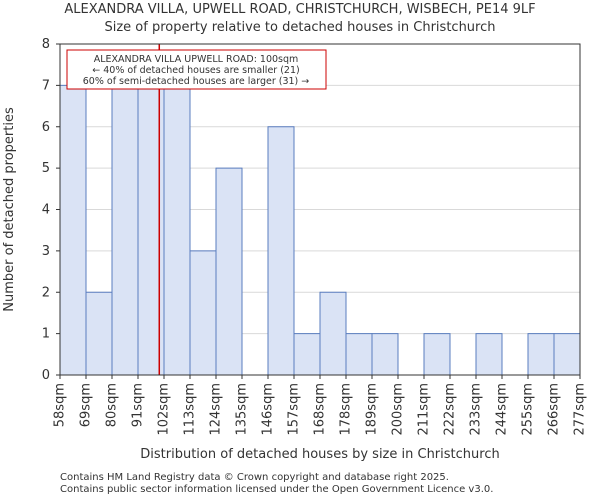  What do you see at coordinates (372, 409) in the screenshot?
I see `x-tick-label: 189sqm` at bounding box center [372, 409].